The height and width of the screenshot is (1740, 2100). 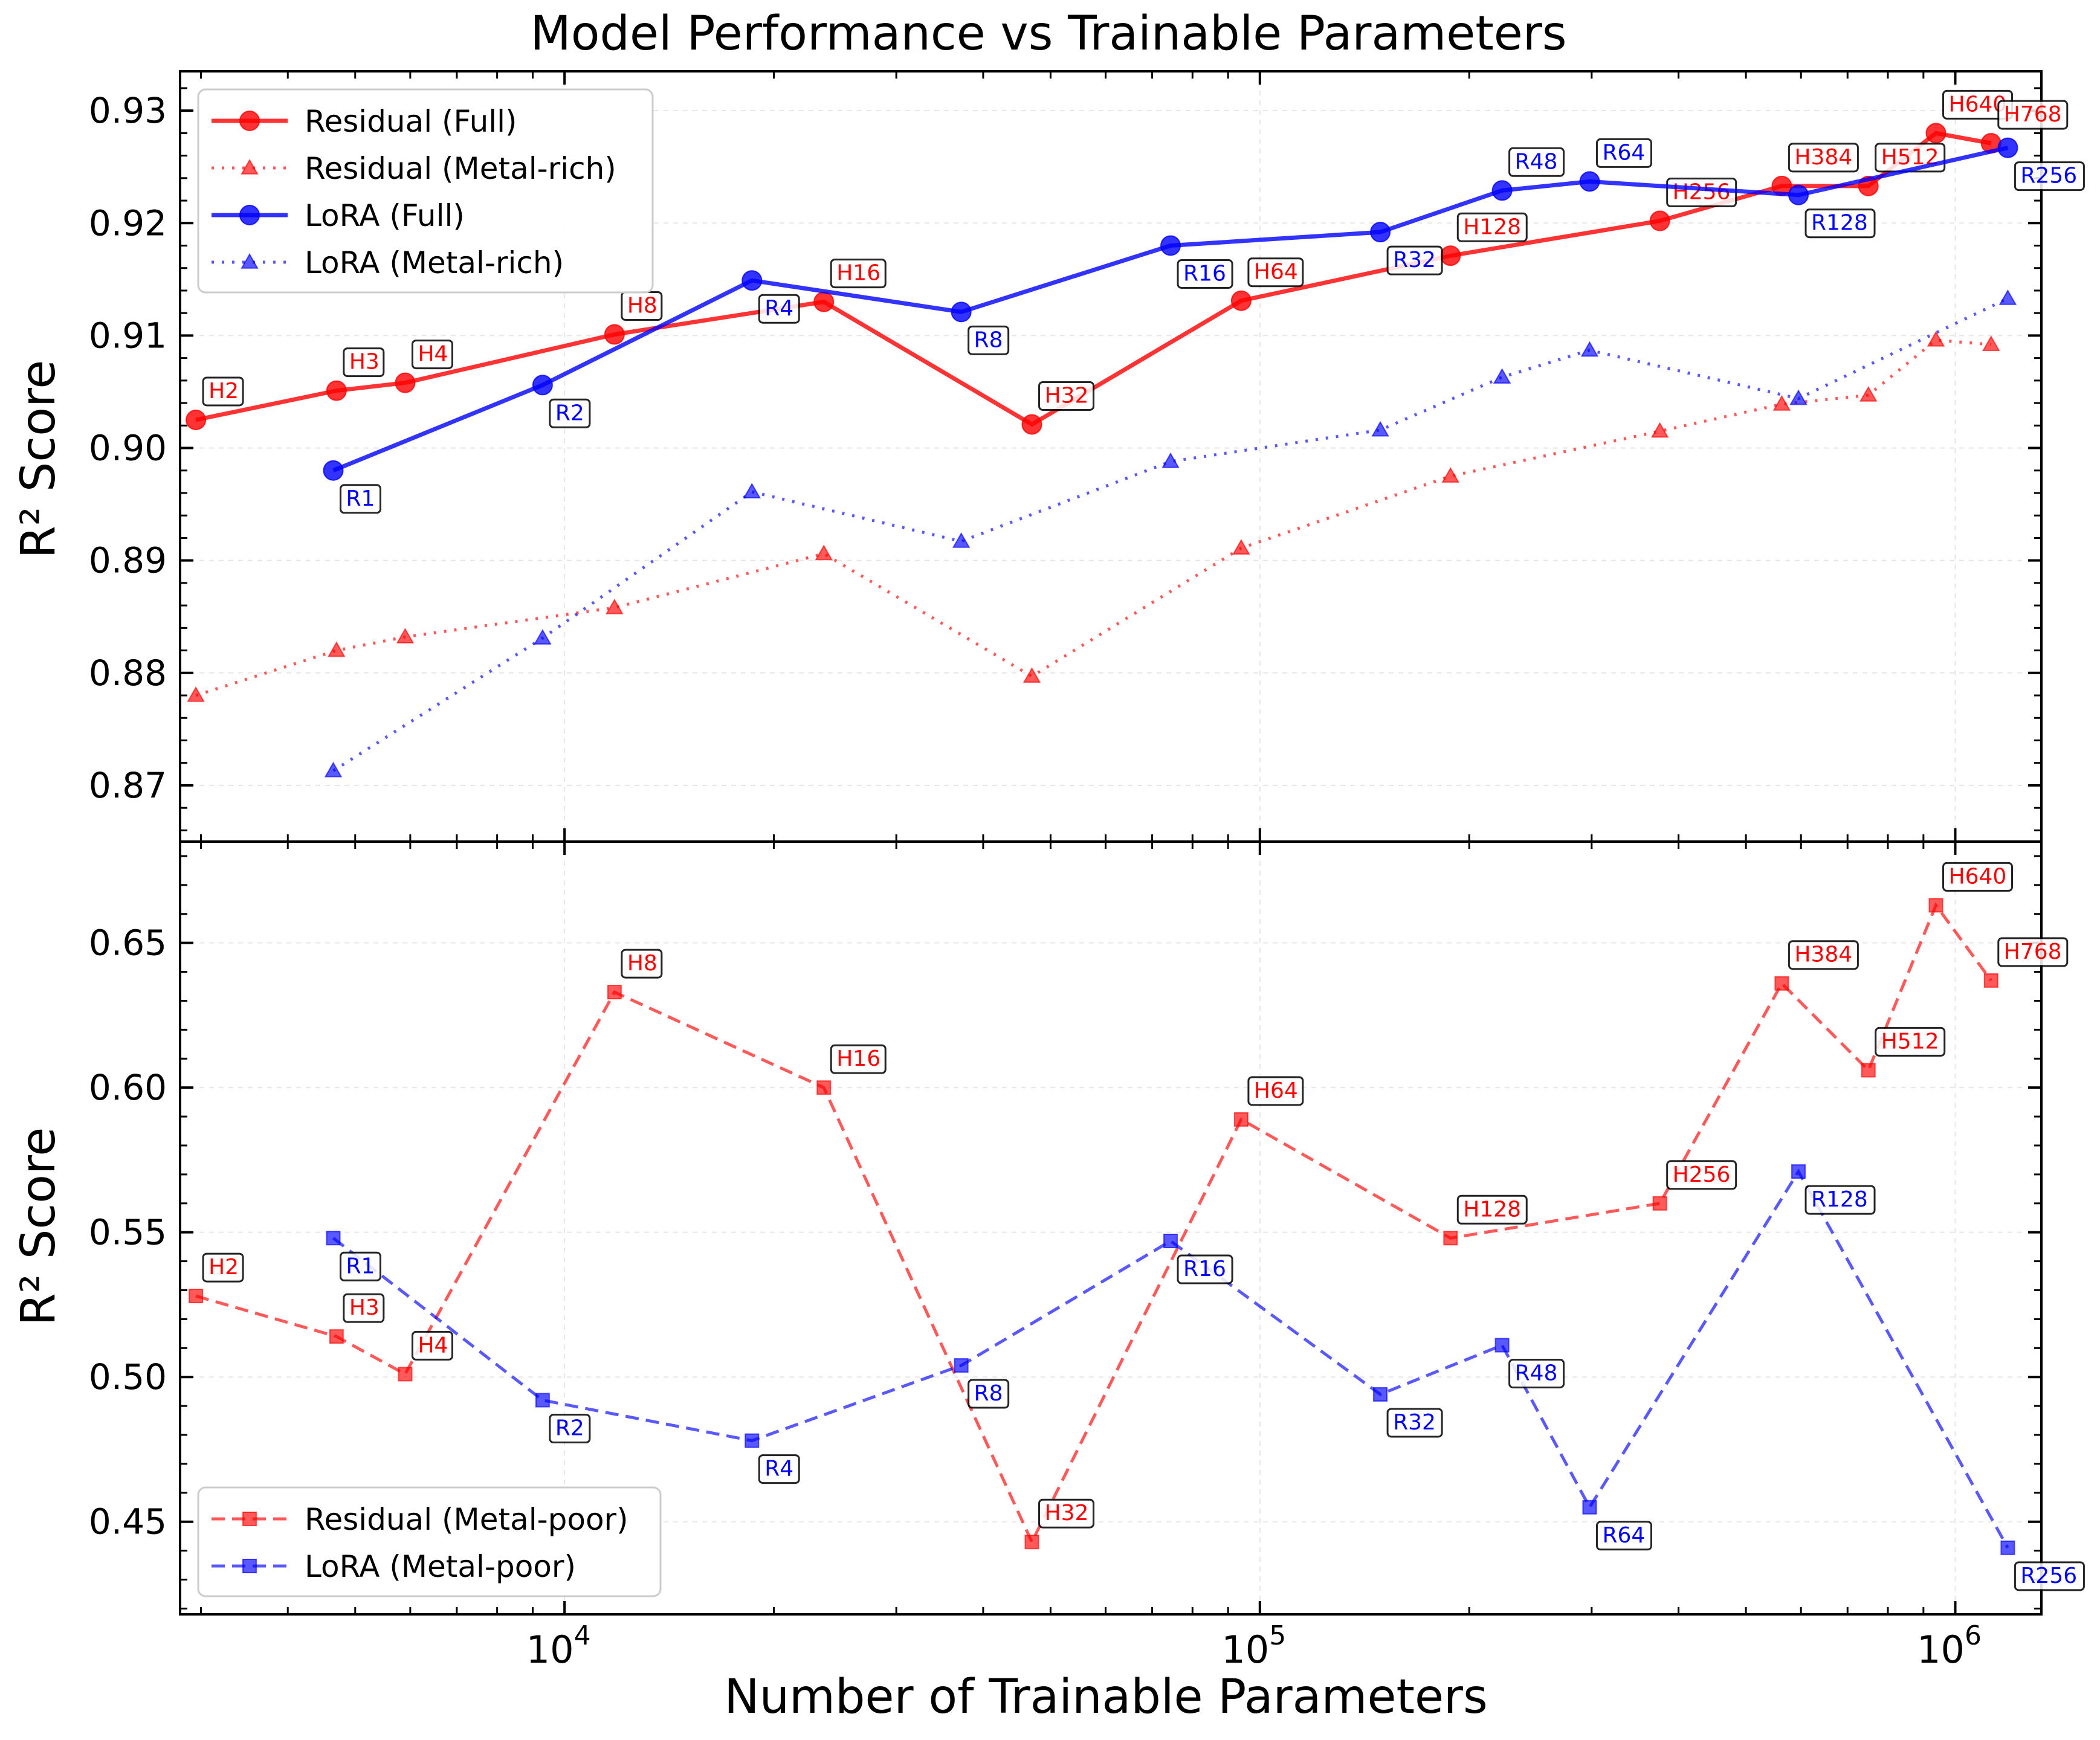 I want to click on point-label: H640, so click(x=1978, y=104).